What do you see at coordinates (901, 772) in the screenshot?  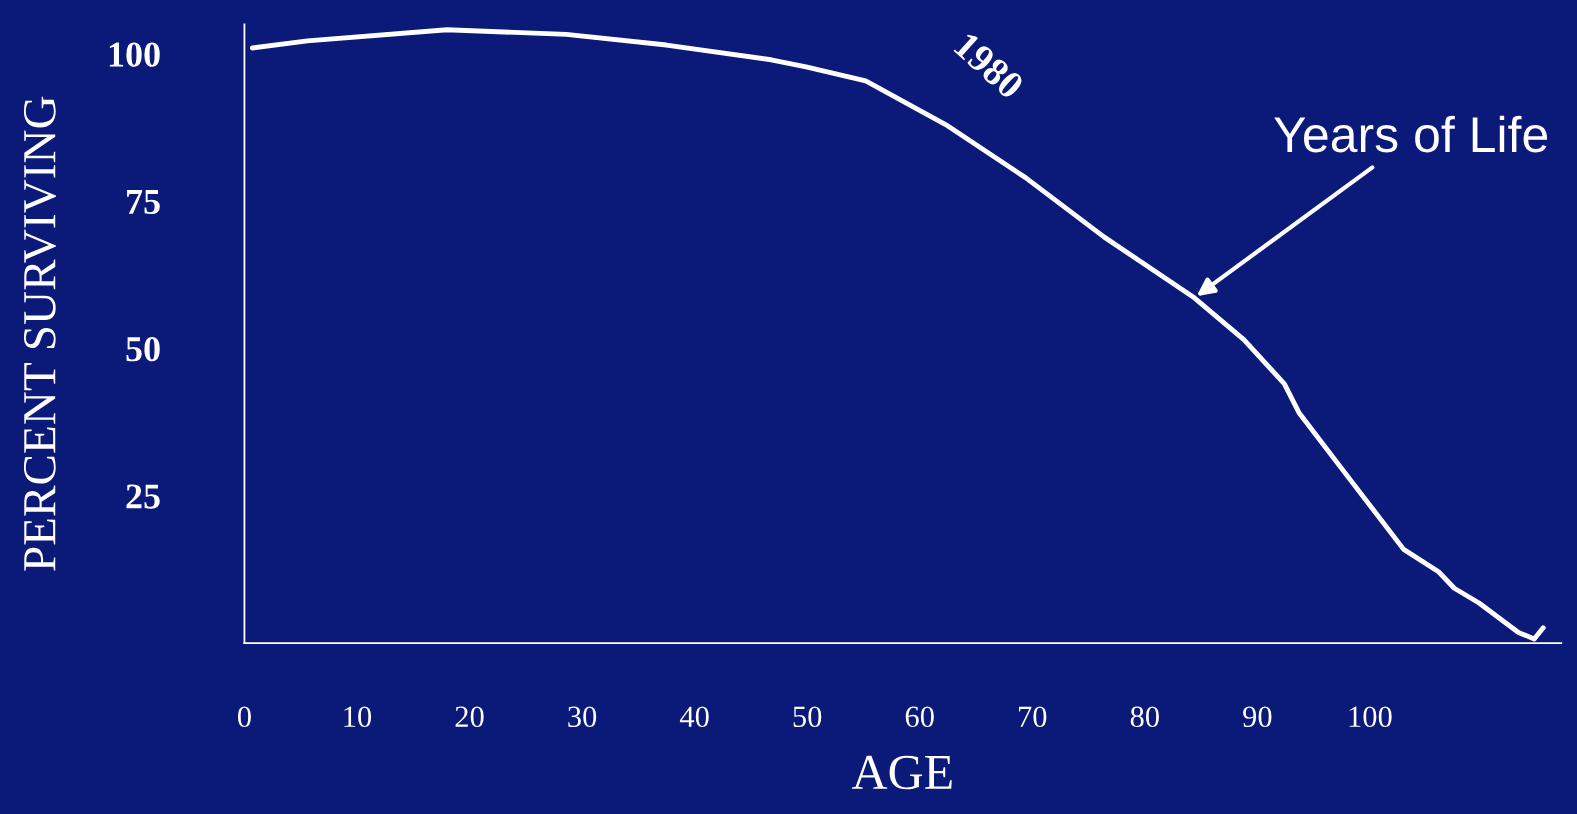 I see `x-axis-title: AGE` at bounding box center [901, 772].